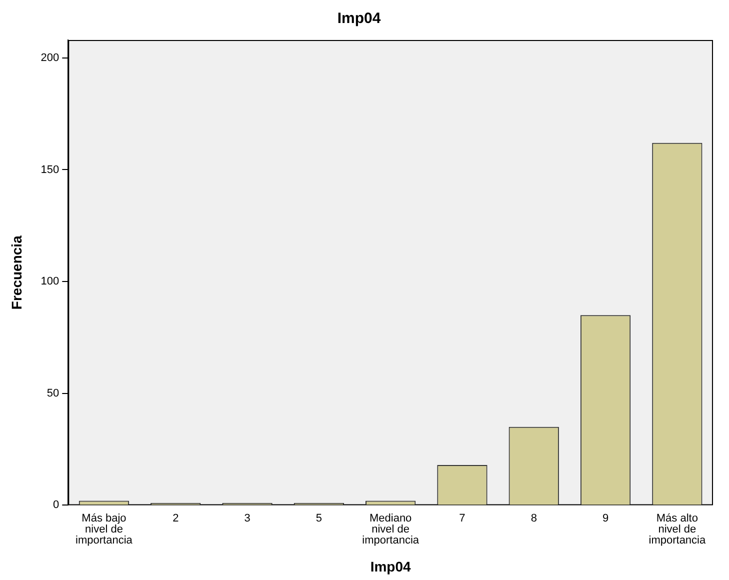 This screenshot has height=580, width=729. I want to click on y-tick-label: 150, so click(50, 170).